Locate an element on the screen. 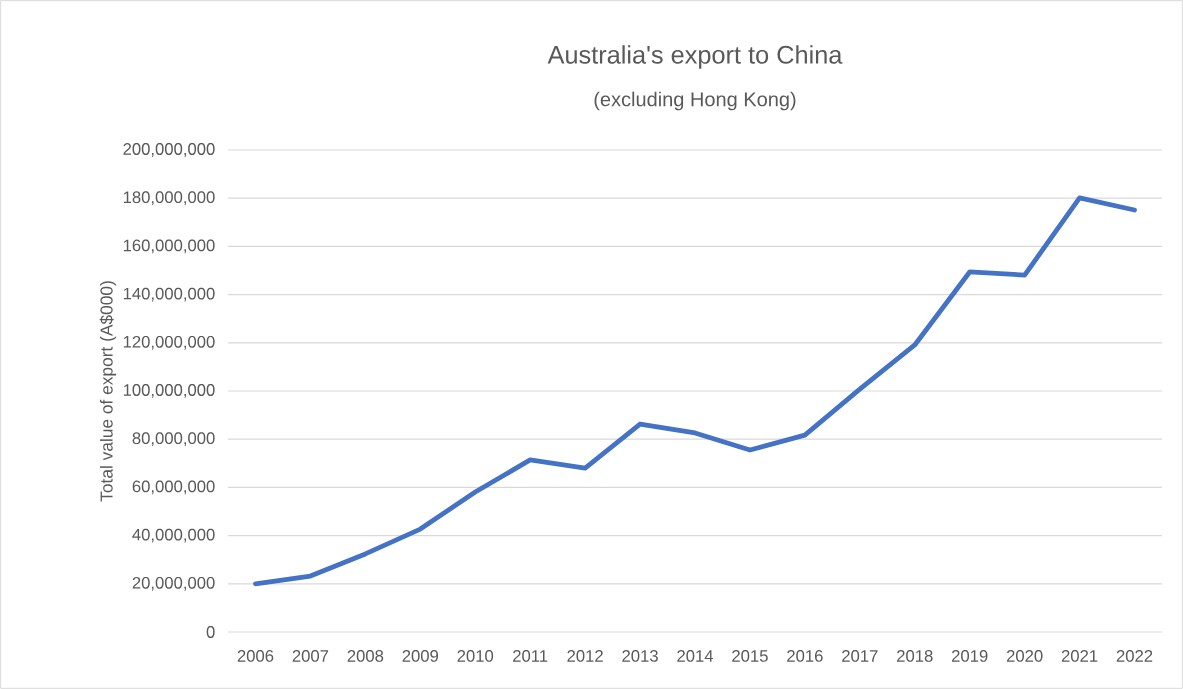  y-tick-label: 180,000,000 is located at coordinates (169, 198).